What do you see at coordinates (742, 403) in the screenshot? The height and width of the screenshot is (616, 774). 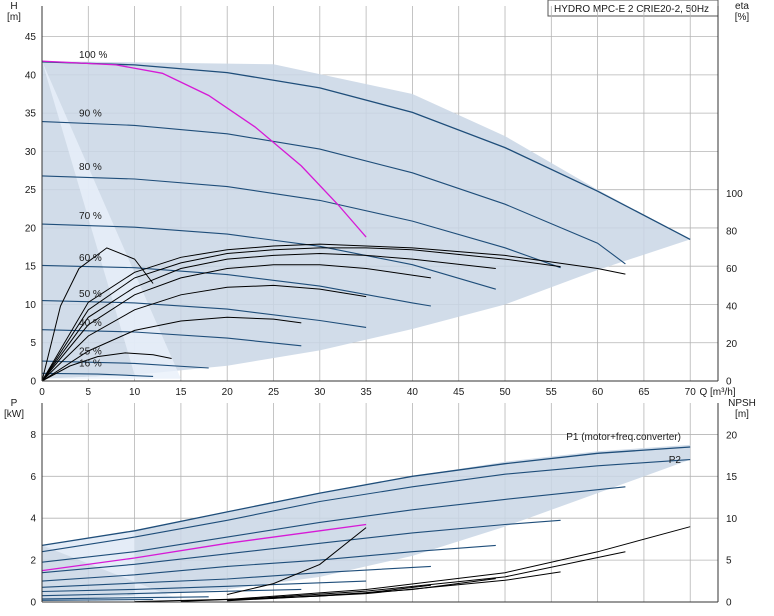 I see `y2-axis-title: NPSH` at bounding box center [742, 403].